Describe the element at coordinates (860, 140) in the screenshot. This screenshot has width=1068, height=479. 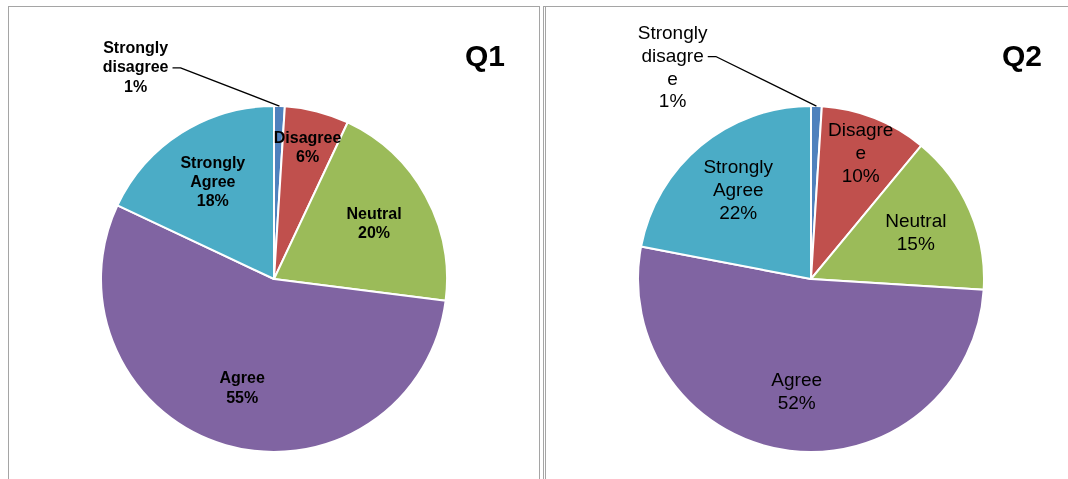
I see `slice-label: Disagree` at that location.